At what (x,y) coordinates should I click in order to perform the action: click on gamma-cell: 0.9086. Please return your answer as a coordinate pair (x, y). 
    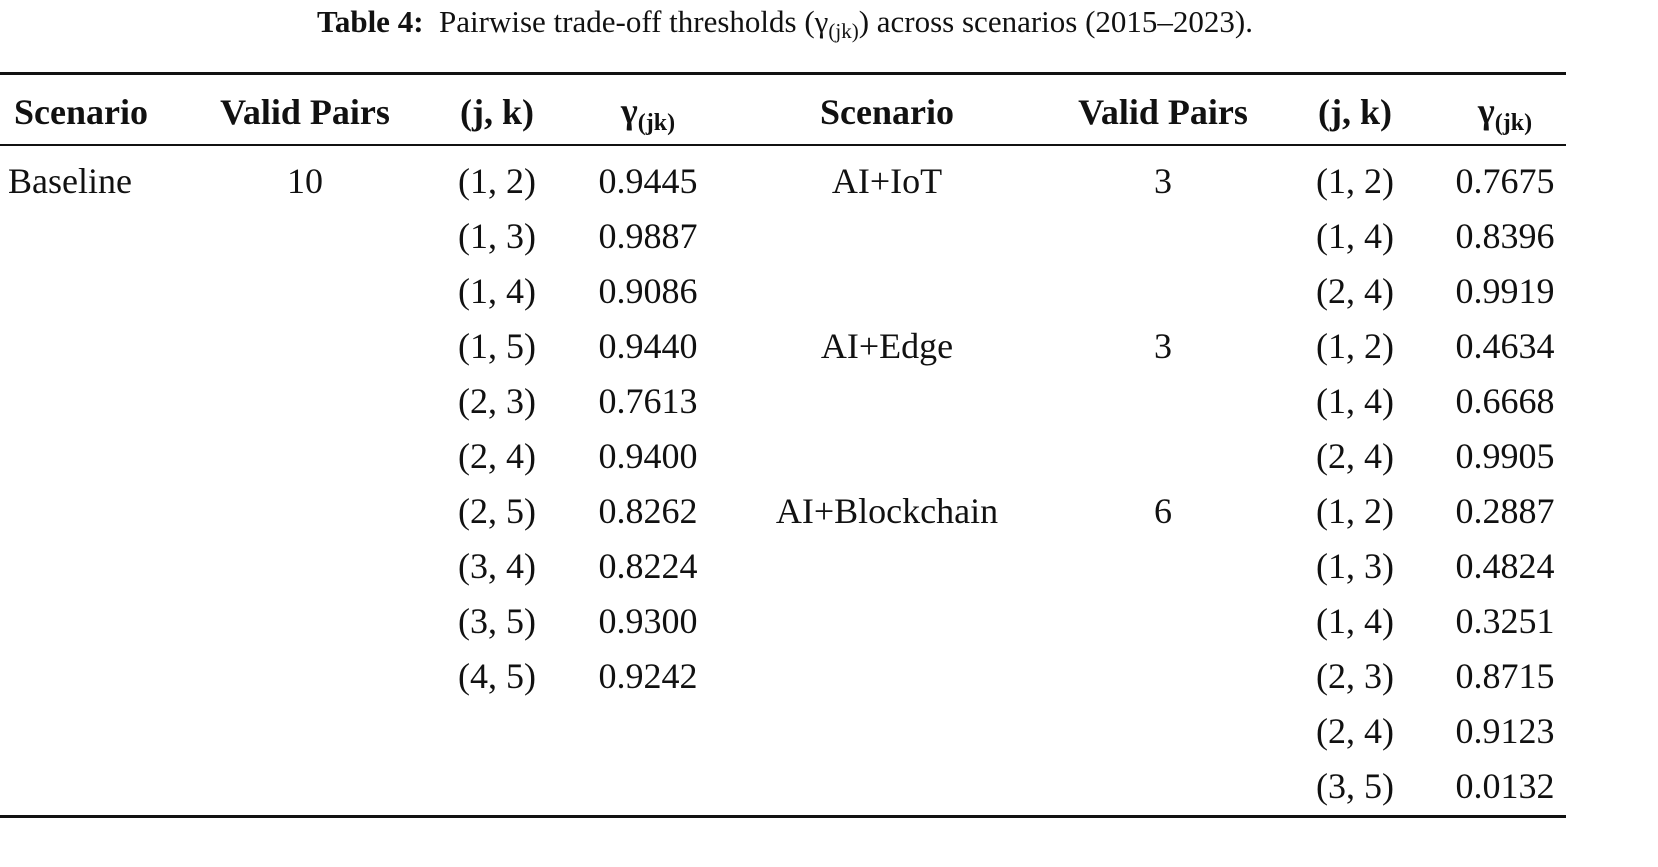
    Looking at the image, I should click on (648, 291).